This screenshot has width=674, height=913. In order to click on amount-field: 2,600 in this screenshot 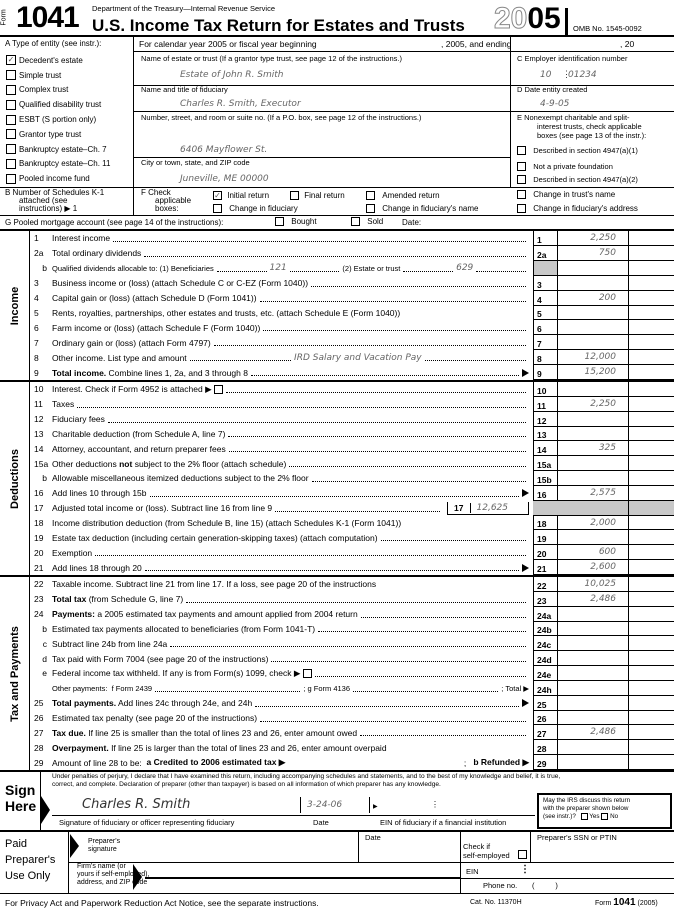, I will do `click(593, 567)`.